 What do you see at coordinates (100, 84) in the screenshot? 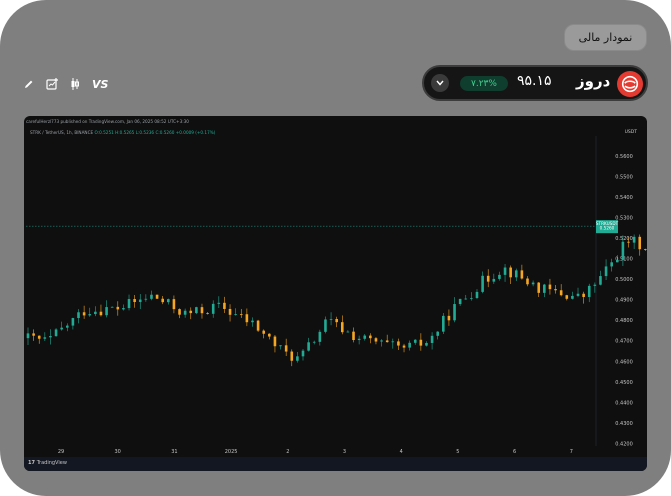
I see `compare-vs-button: VS` at bounding box center [100, 84].